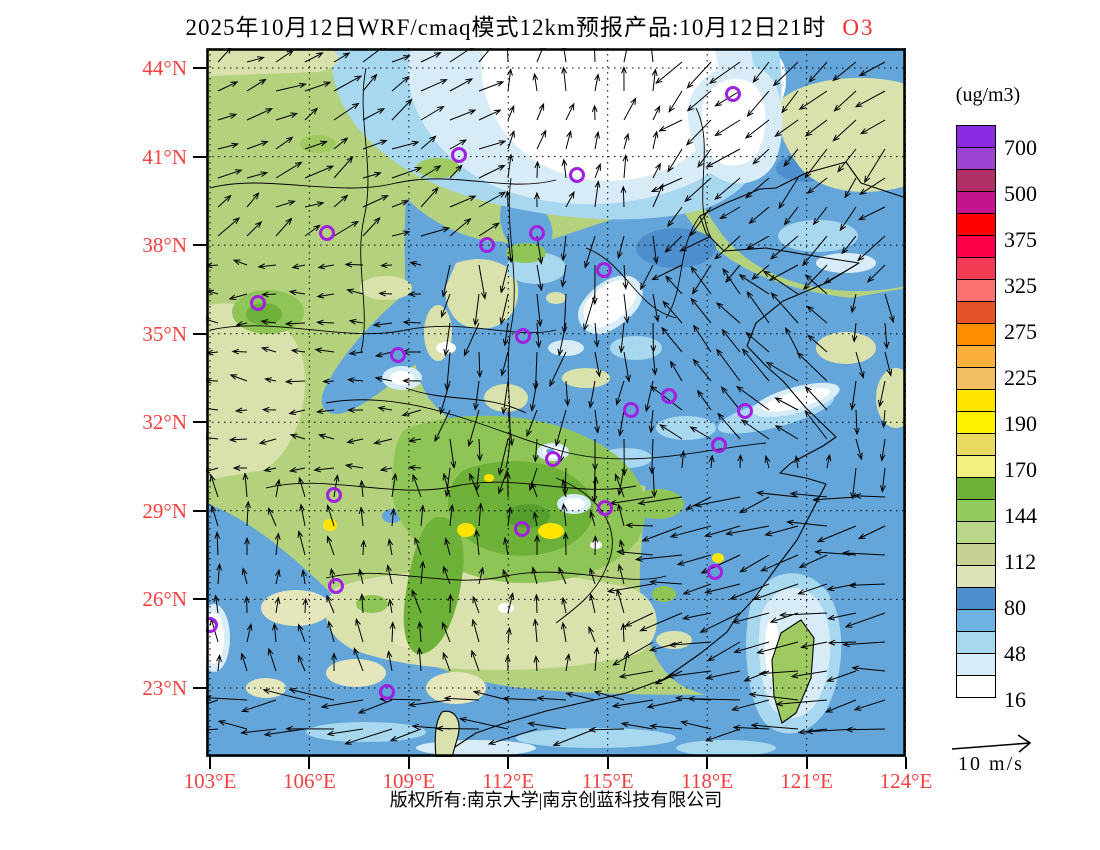 The image size is (1100, 850). Describe the element at coordinates (1020, 515) in the screenshot. I see `legend-label: 144` at that location.